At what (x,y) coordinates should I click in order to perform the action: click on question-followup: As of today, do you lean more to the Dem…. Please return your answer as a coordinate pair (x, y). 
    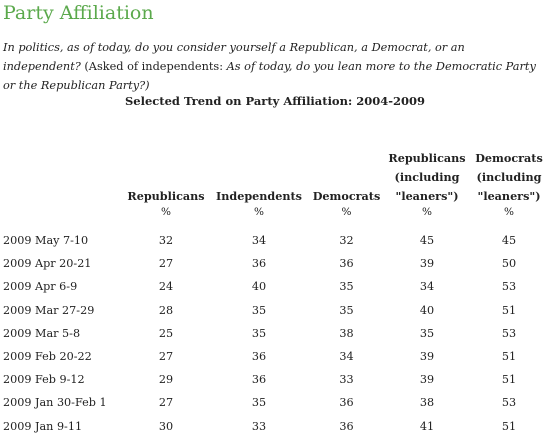
    Looking at the image, I should click on (269, 76).